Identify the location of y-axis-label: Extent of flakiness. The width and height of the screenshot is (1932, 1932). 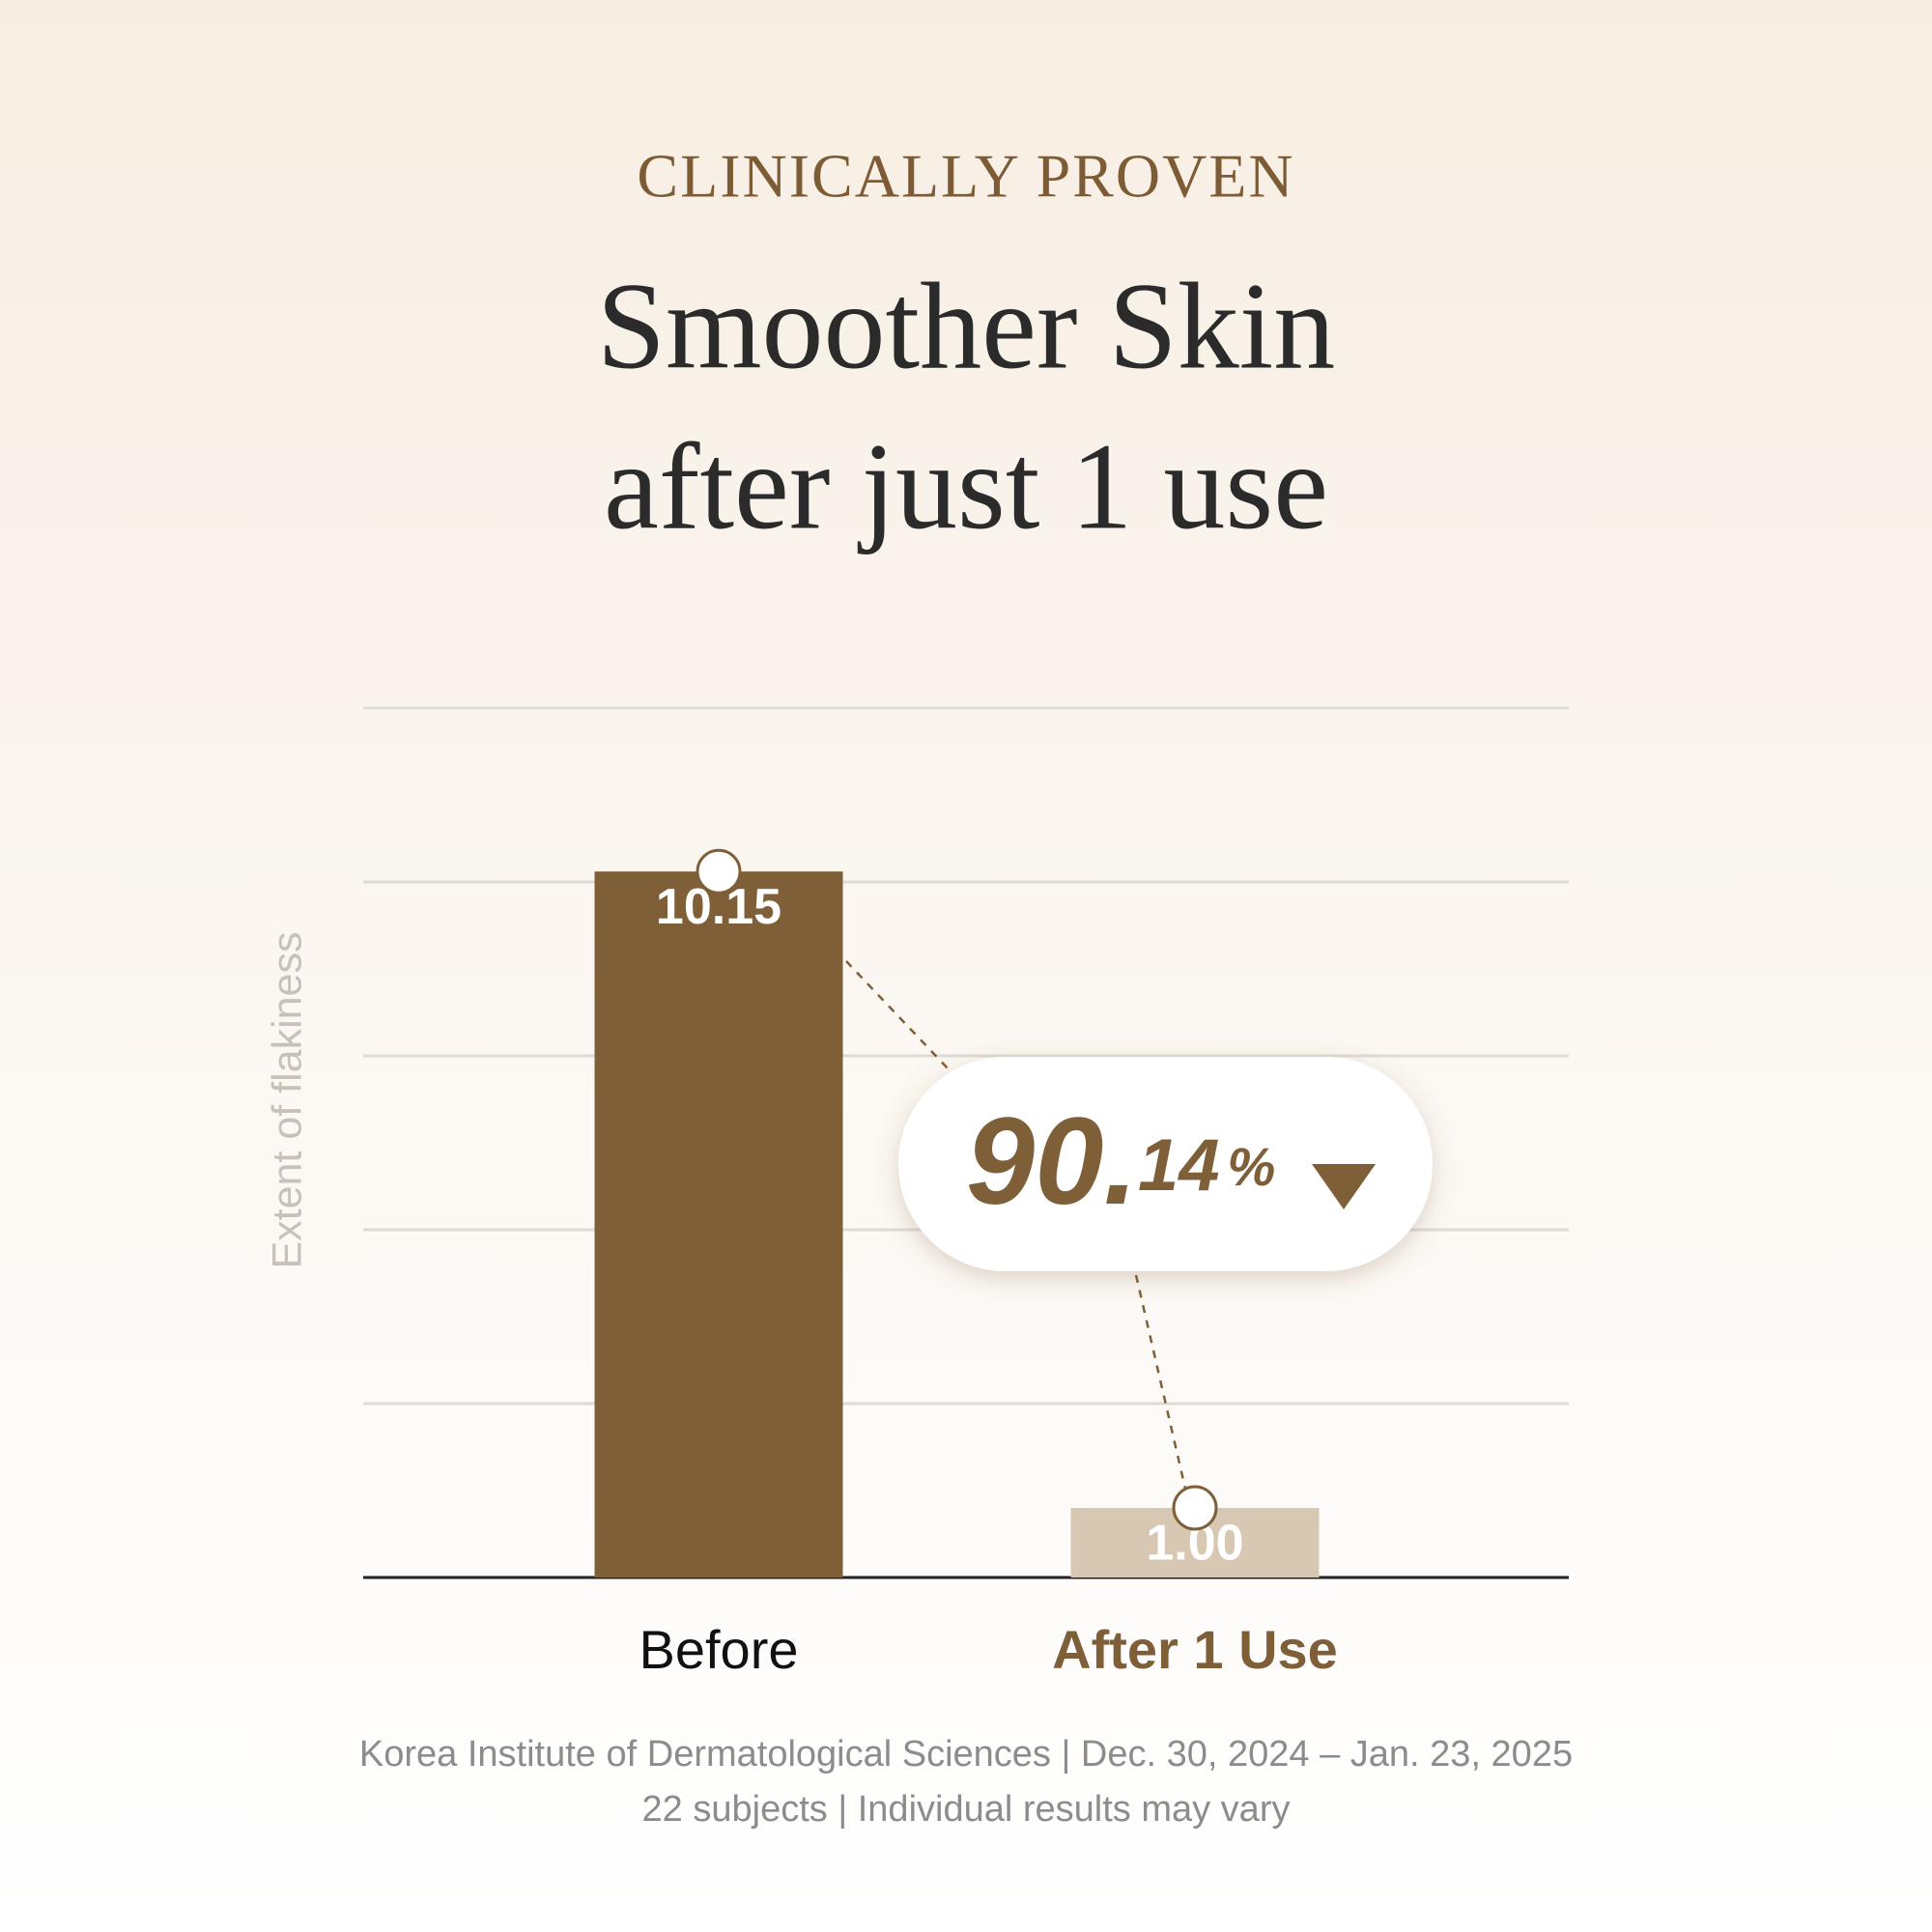
(287, 1100).